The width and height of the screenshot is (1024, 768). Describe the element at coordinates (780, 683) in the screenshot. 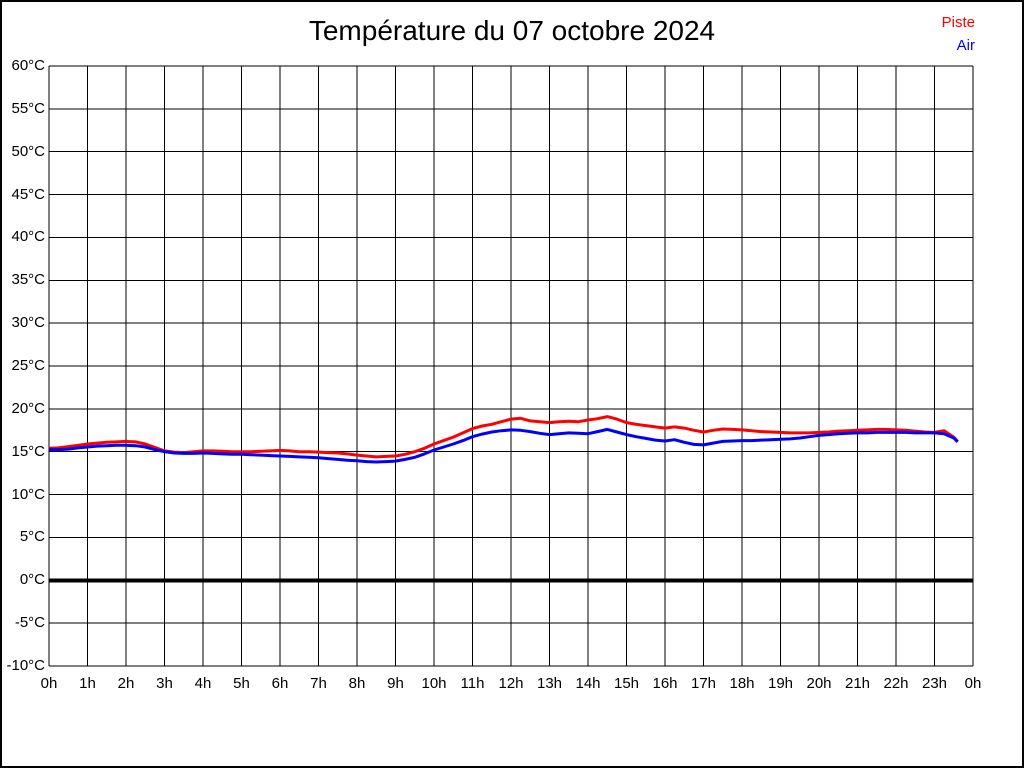

I see `x-tick-label: 19h` at that location.